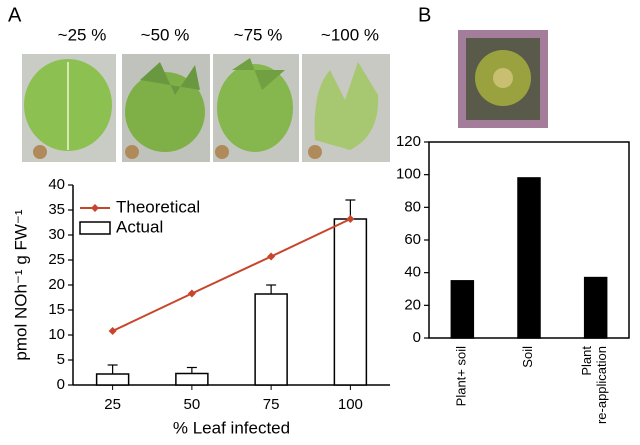  What do you see at coordinates (258, 34) in the screenshot?
I see `image-label: ~75 %` at bounding box center [258, 34].